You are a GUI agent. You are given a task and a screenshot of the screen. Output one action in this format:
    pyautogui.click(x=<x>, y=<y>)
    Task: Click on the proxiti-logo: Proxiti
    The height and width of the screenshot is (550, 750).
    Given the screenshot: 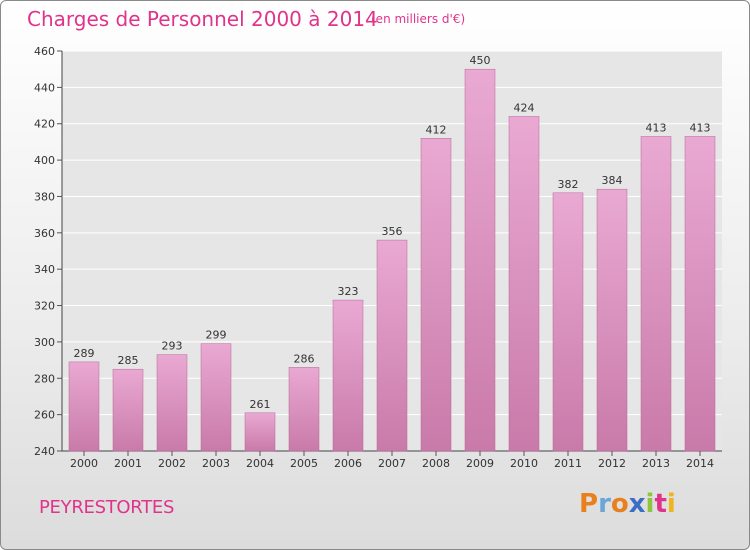 What is the action you would take?
    pyautogui.click(x=627, y=504)
    